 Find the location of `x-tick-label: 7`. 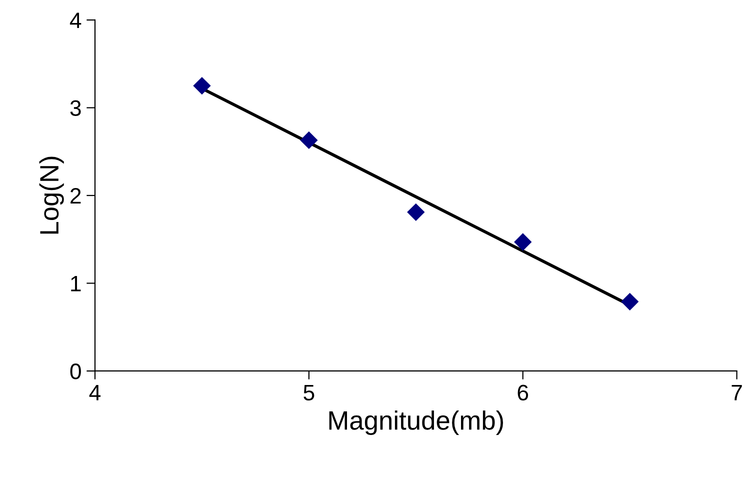

x-tick-label: 7 is located at coordinates (737, 392).